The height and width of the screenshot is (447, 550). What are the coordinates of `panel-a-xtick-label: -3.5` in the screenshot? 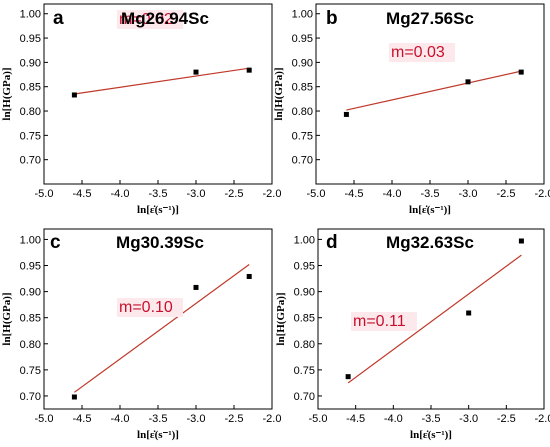 It's located at (158, 194).